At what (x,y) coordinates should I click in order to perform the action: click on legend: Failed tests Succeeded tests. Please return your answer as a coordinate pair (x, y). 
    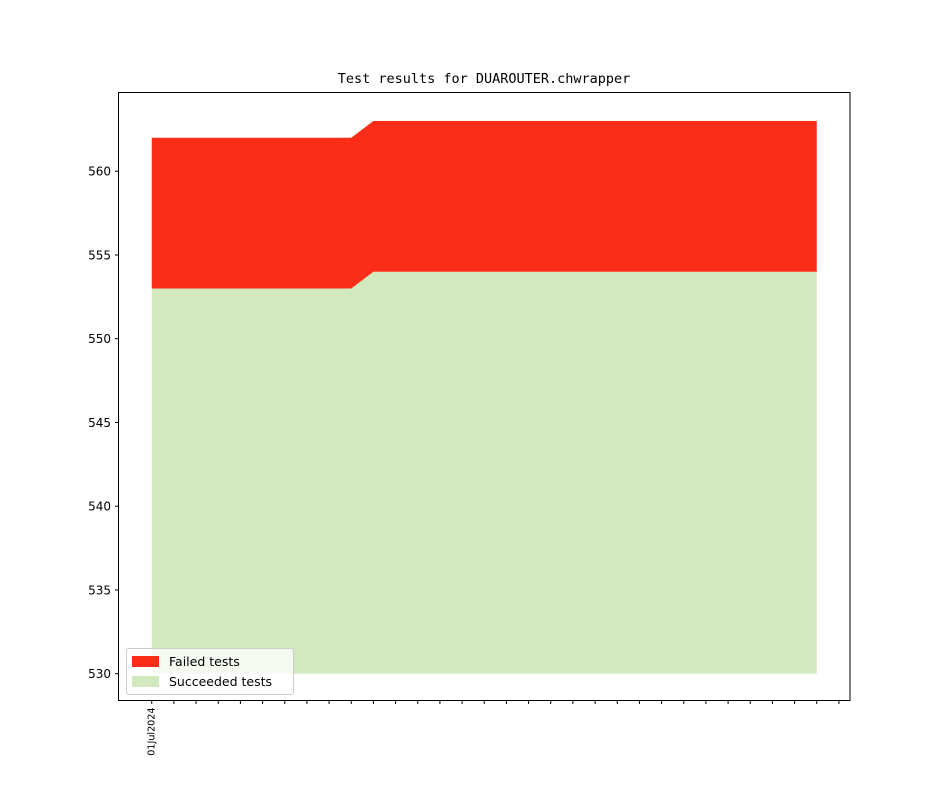
    Looking at the image, I should click on (210, 671).